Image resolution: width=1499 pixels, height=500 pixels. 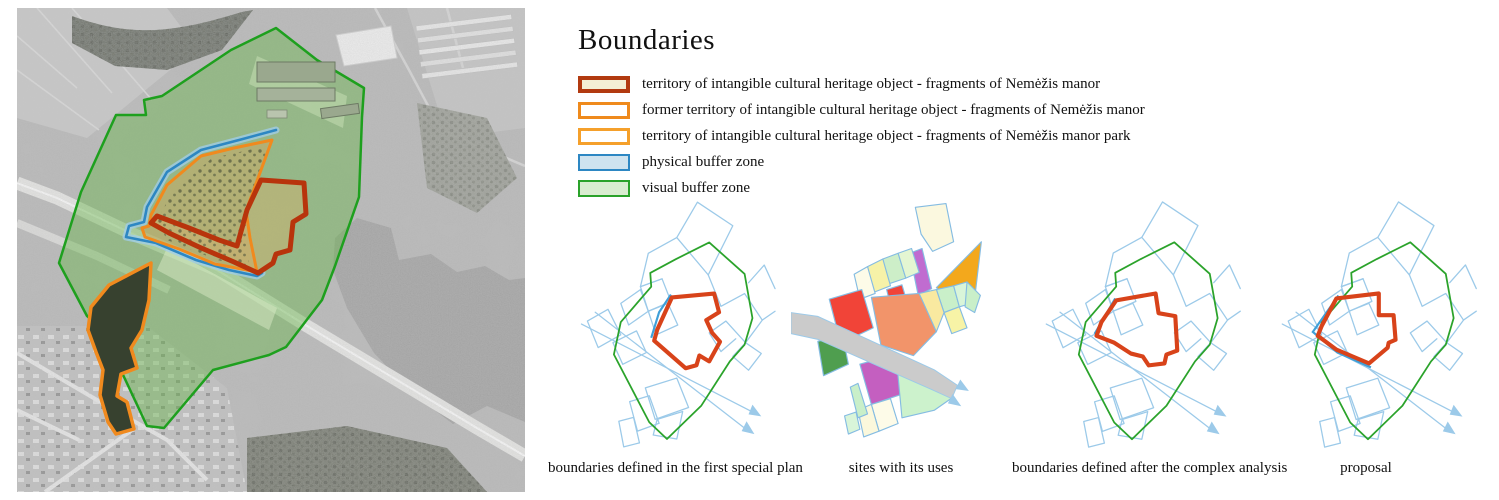 I want to click on legend-title: Boundaries, so click(x=647, y=40).